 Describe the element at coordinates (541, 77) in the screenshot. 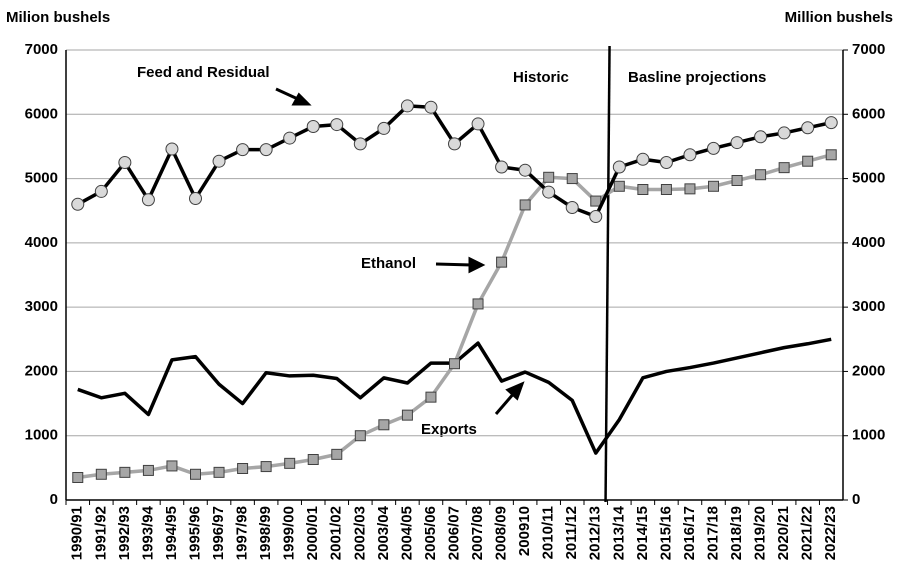

I see `annotation: Historic` at that location.